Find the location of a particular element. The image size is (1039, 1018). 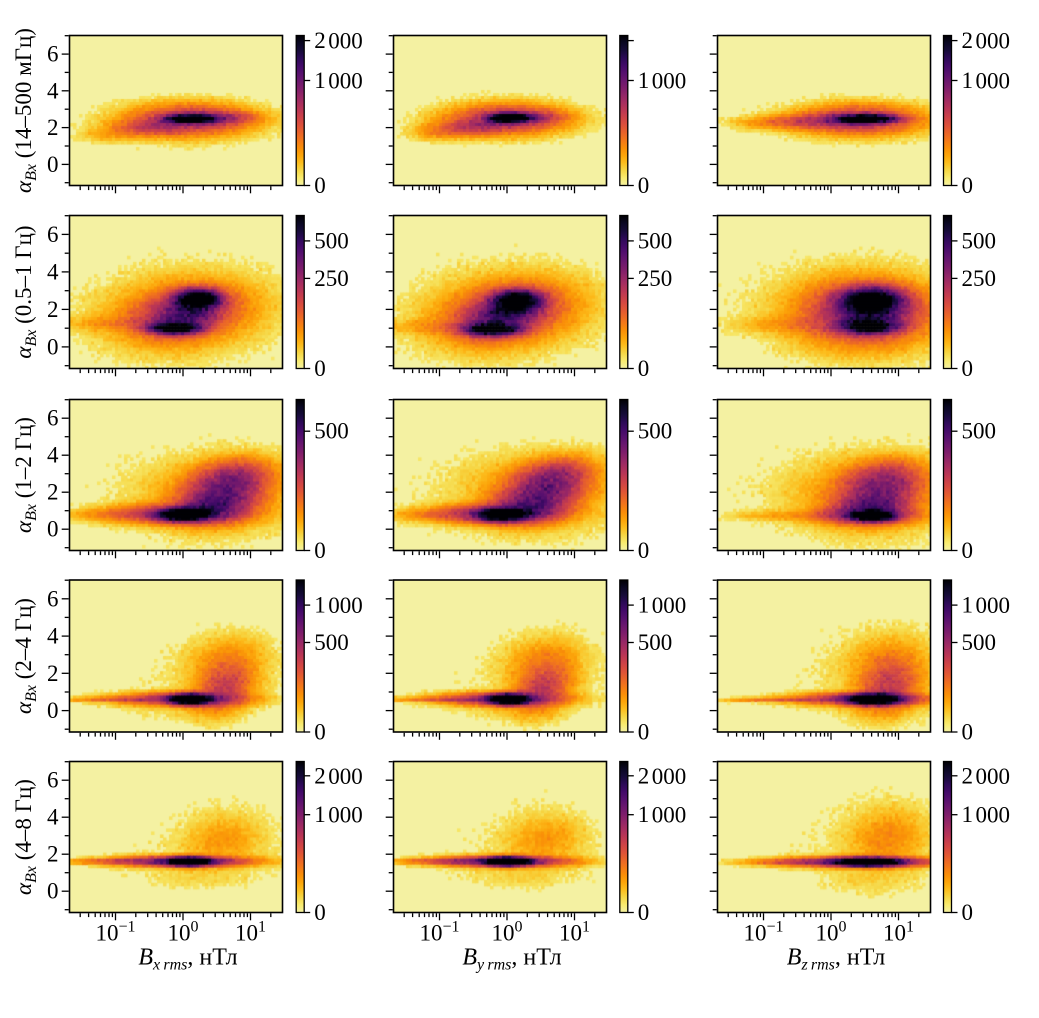

svg-text: By rms, нТл is located at coordinates (511, 959).